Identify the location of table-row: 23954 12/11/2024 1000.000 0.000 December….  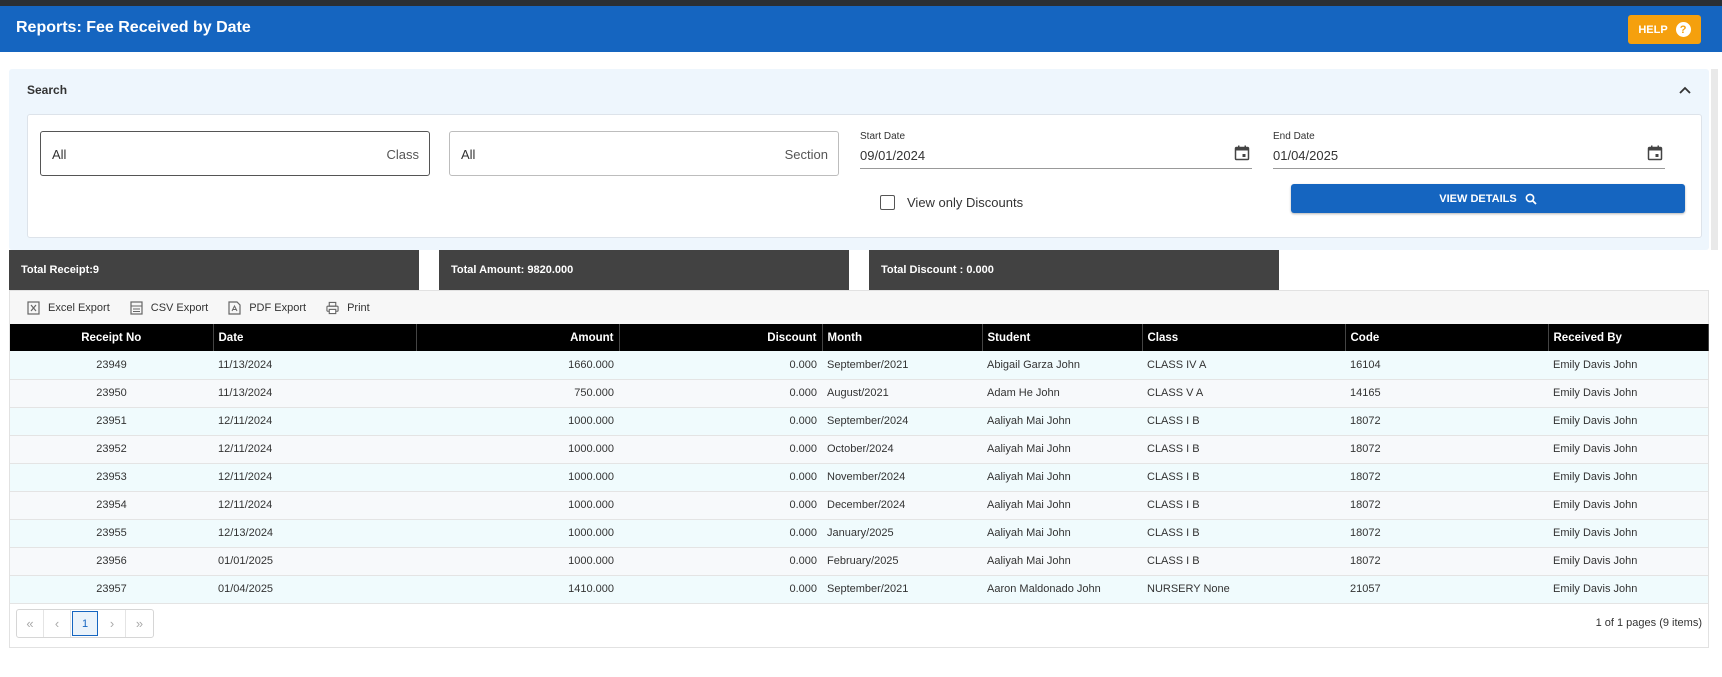
(859, 505).